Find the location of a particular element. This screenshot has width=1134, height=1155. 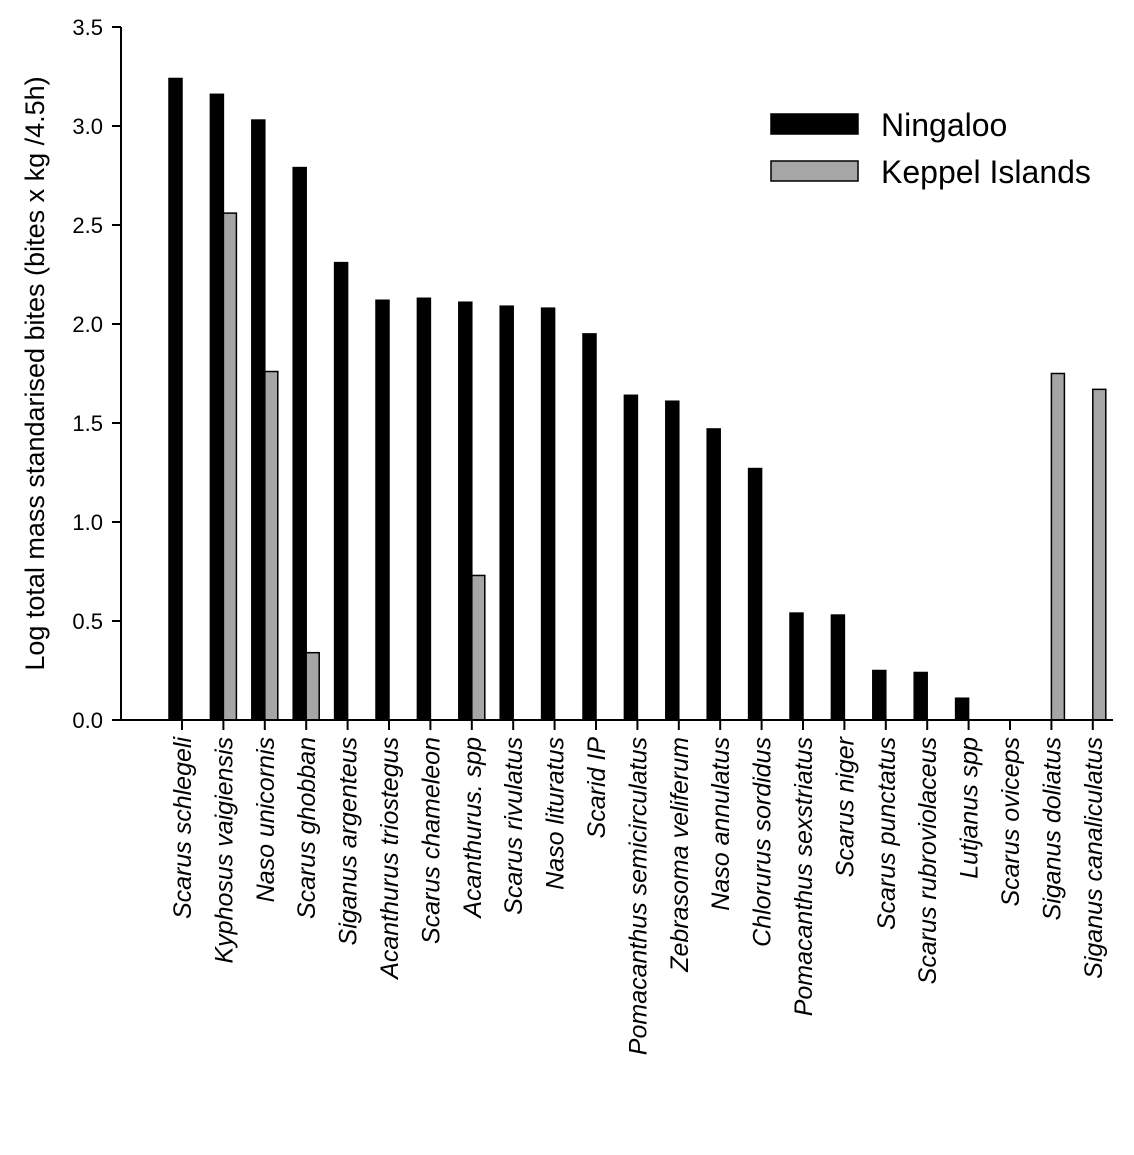

x-tick-label: Pomacanthus sexstriatus is located at coordinates (804, 876).